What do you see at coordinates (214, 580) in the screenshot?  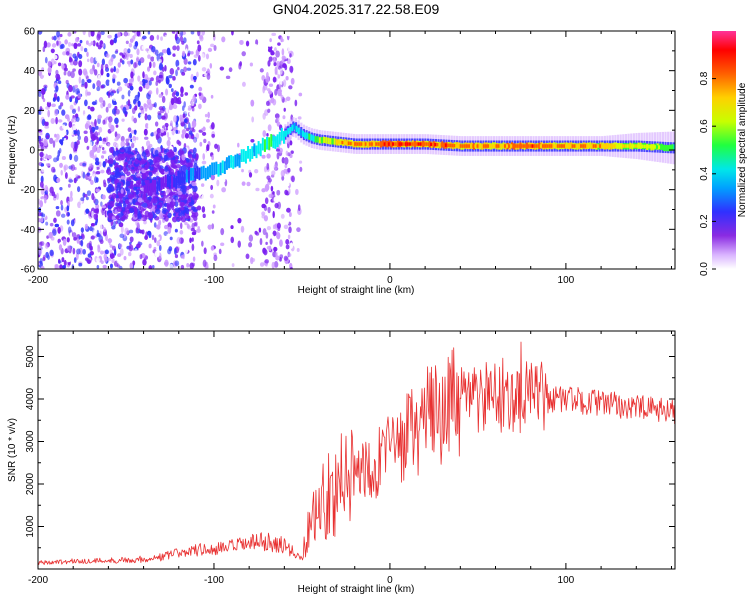 I see `snr-xtick-label: -100` at bounding box center [214, 580].